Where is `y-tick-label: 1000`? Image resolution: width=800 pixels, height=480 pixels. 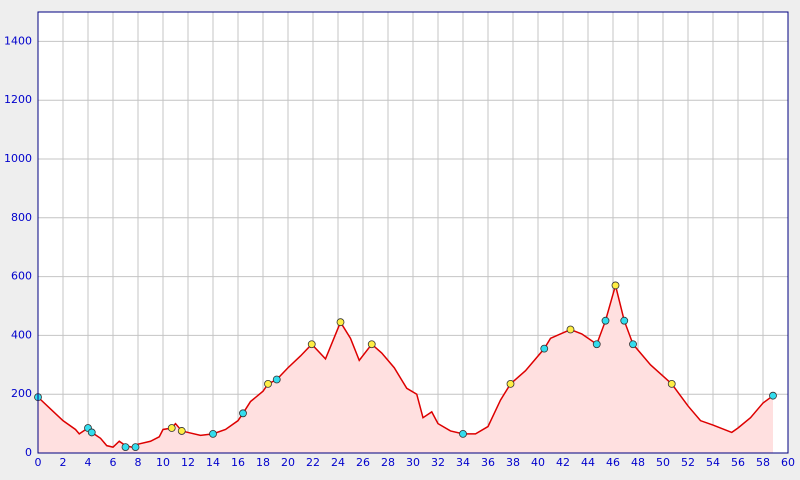 y-tick-label: 1000 is located at coordinates (18, 158).